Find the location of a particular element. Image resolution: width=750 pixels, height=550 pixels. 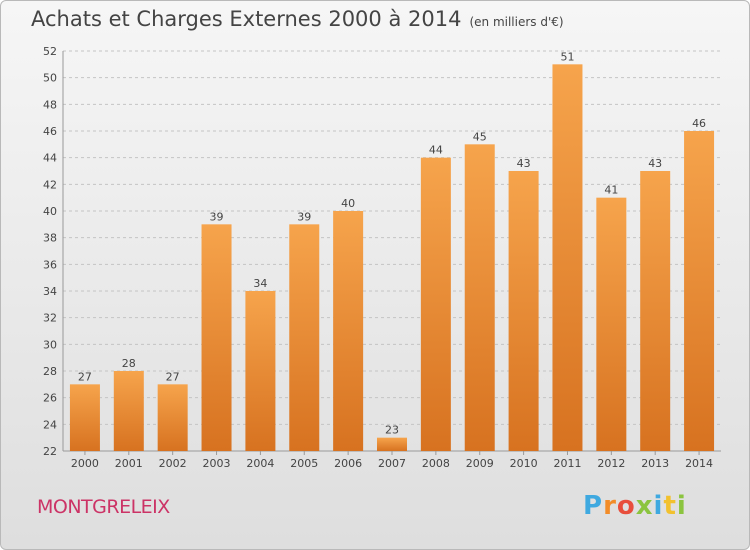

bar-2011 is located at coordinates (567, 258).